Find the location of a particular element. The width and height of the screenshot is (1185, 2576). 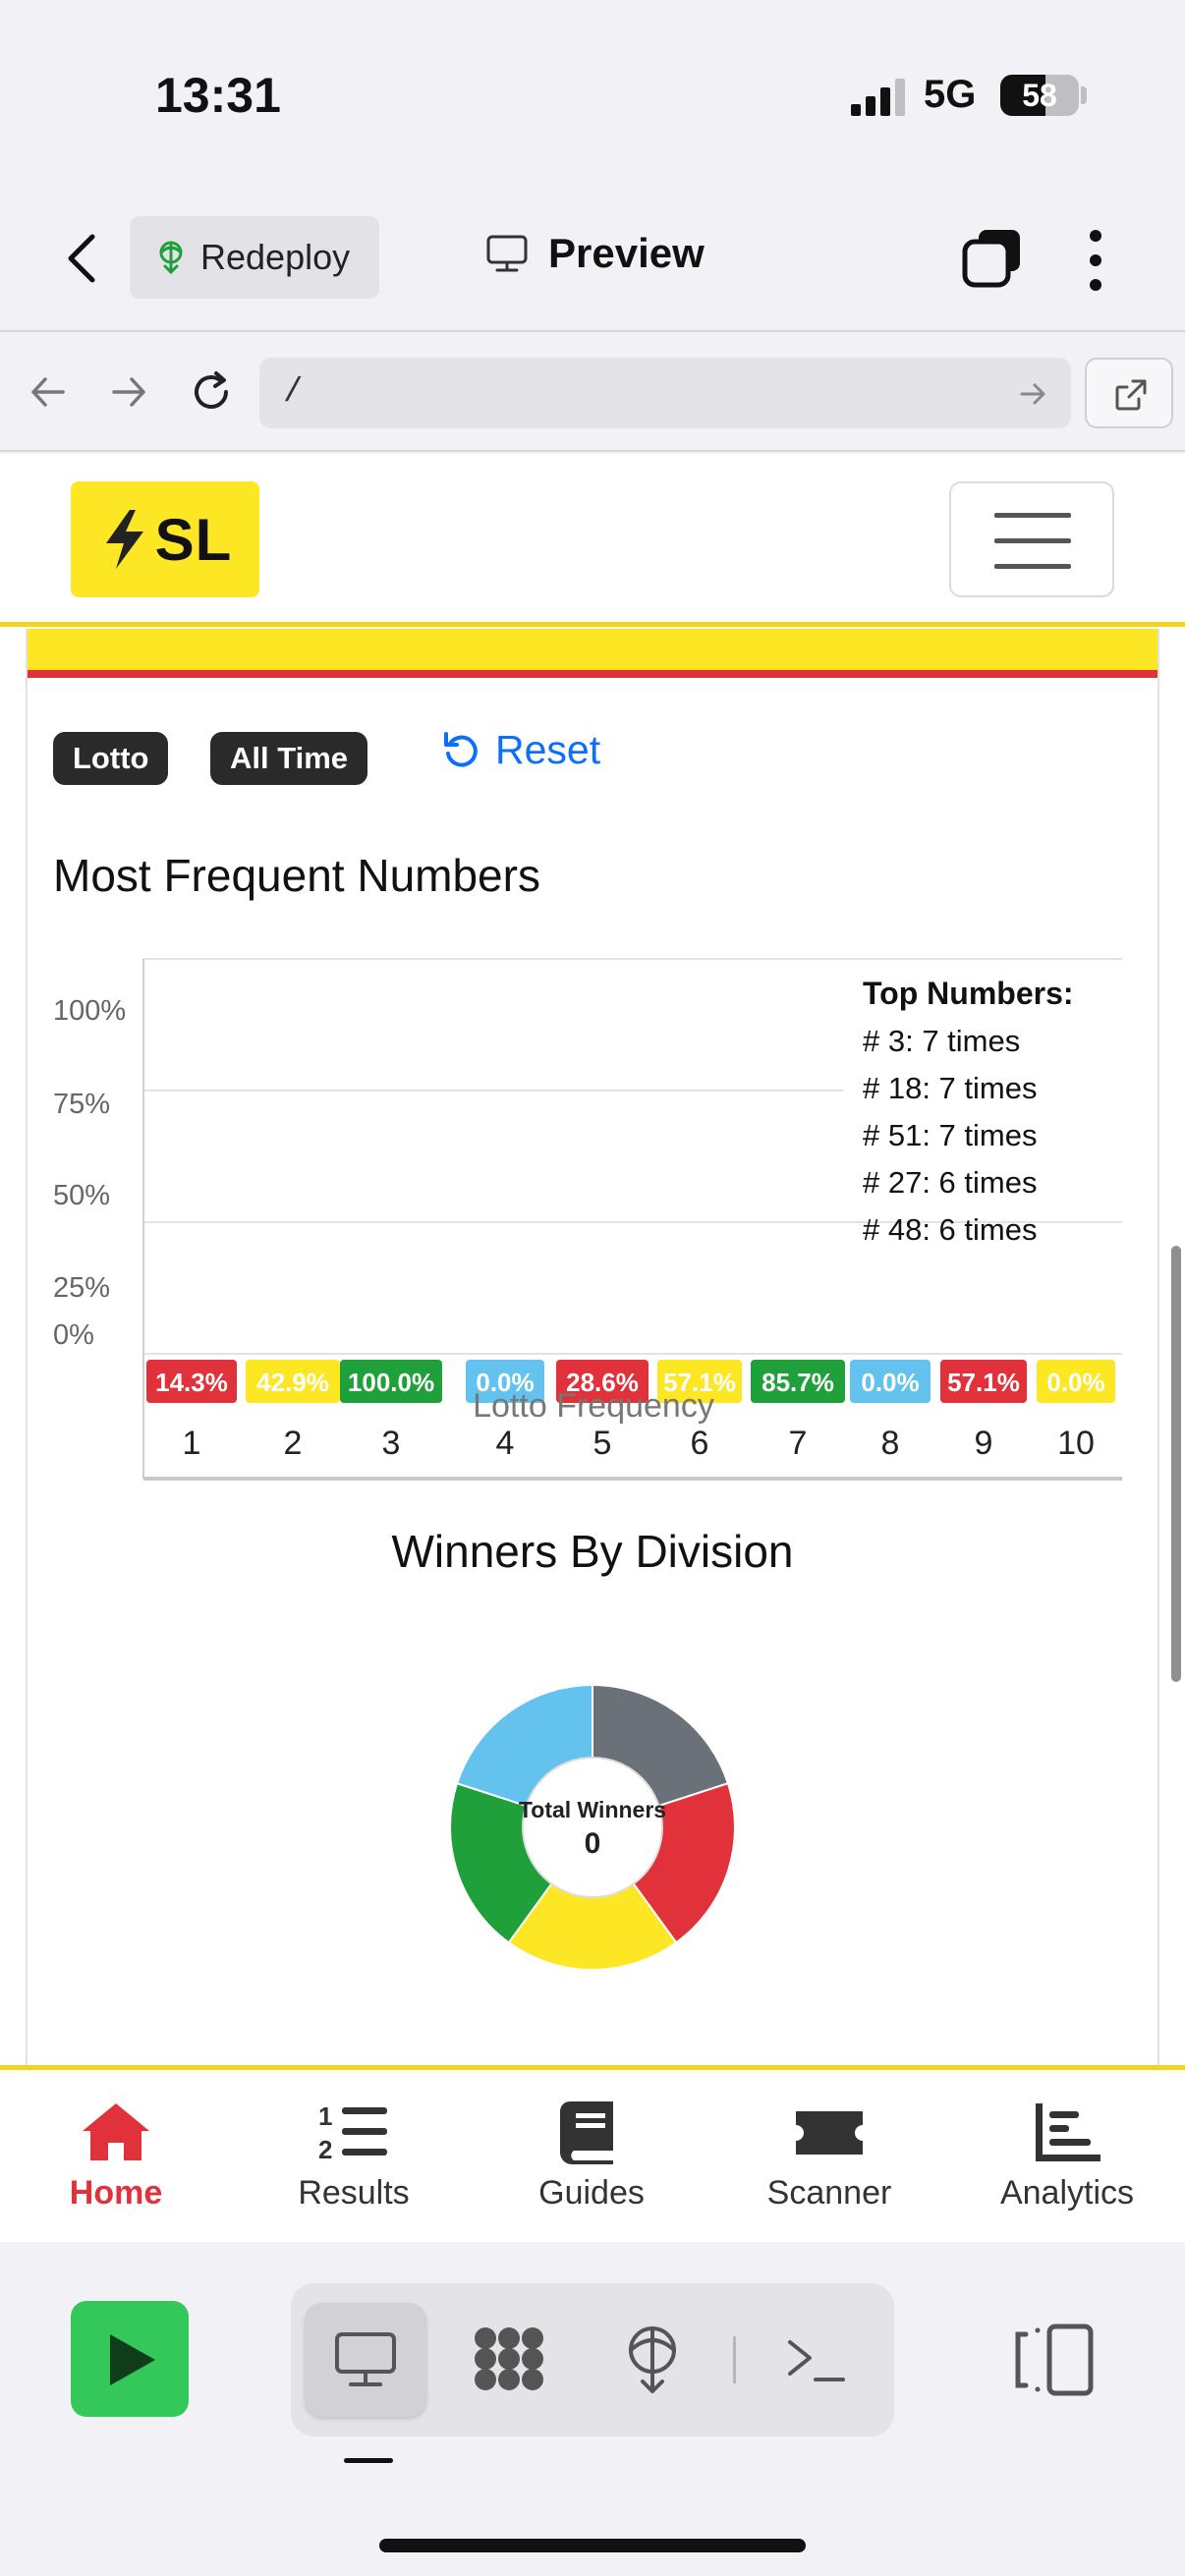

book-icon is located at coordinates (587, 2132).